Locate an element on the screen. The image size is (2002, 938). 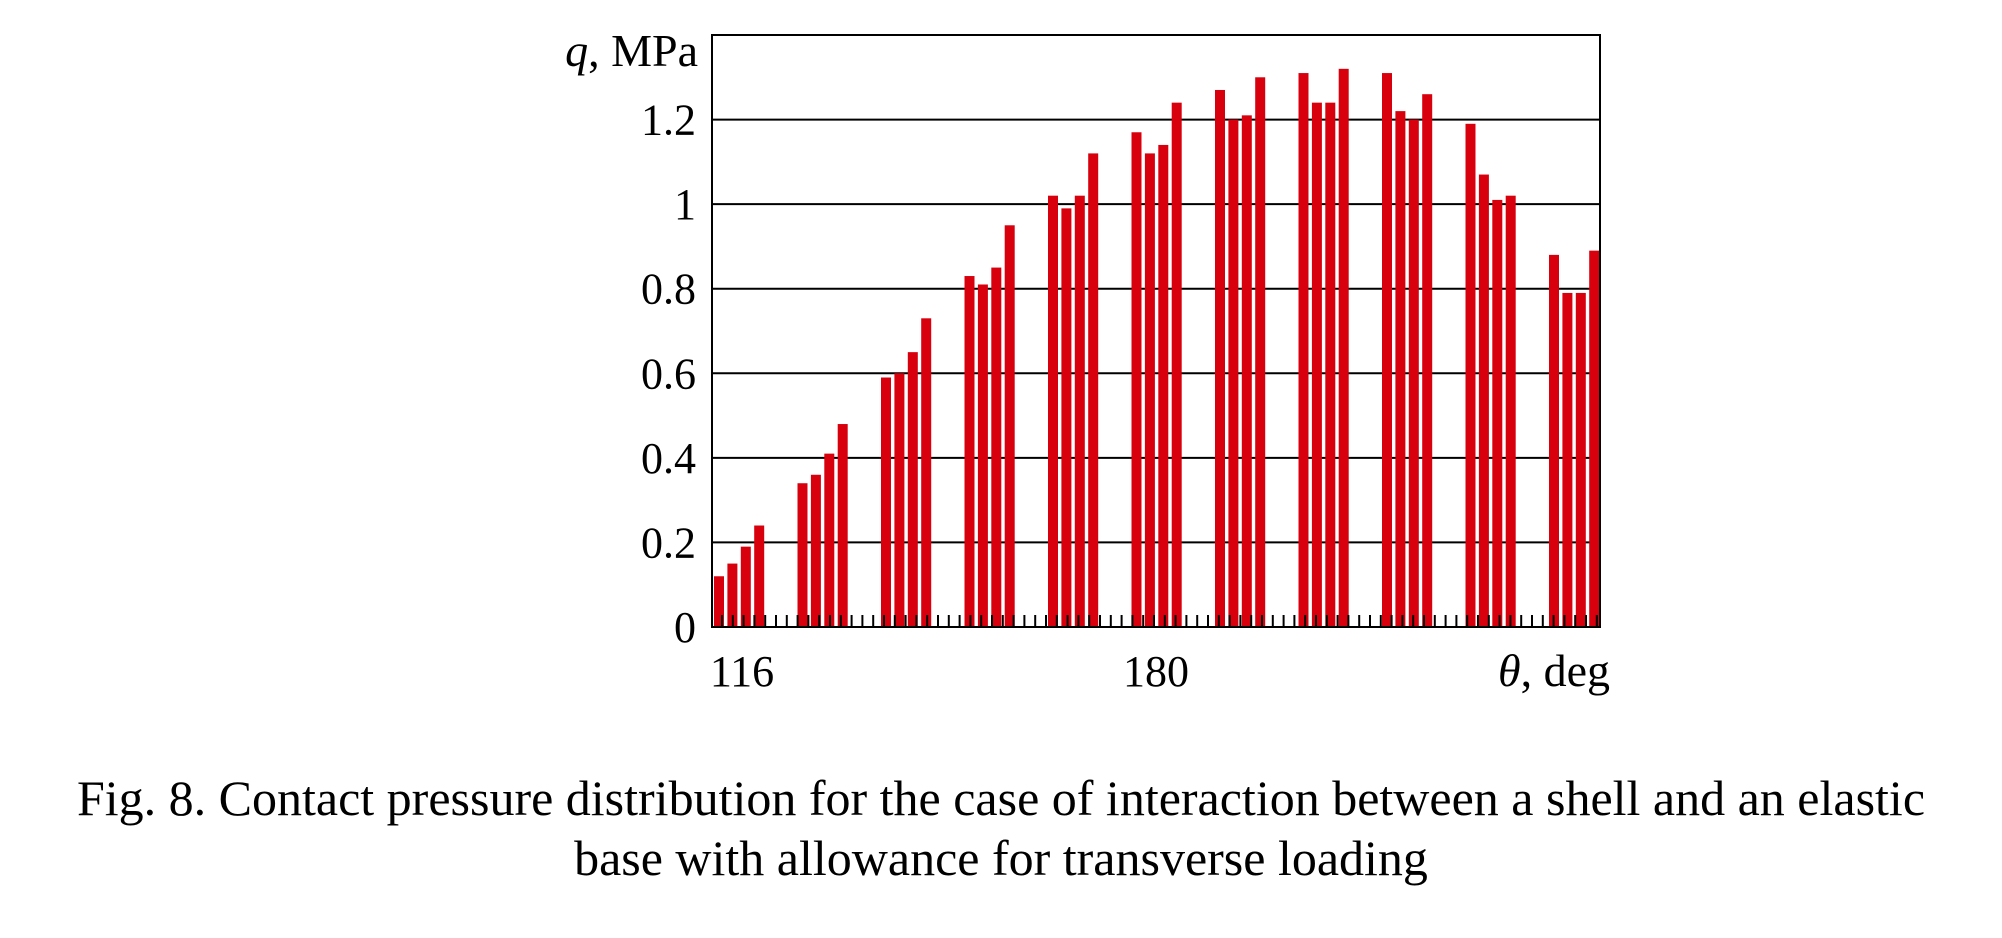
x-axis-label: θ, deg is located at coordinates (1554, 670).